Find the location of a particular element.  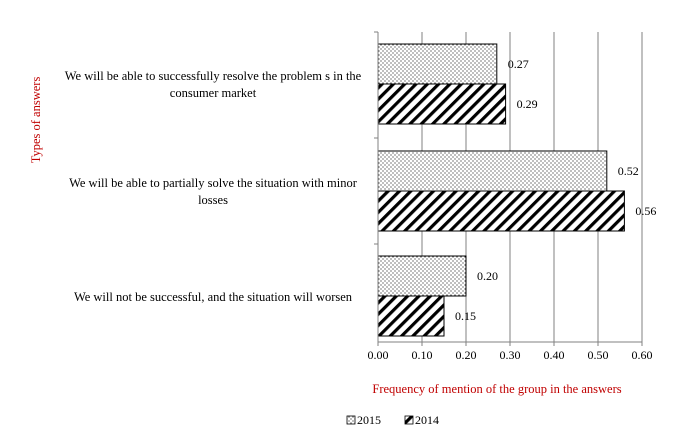

x-tick-label: 0.60 is located at coordinates (642, 355).